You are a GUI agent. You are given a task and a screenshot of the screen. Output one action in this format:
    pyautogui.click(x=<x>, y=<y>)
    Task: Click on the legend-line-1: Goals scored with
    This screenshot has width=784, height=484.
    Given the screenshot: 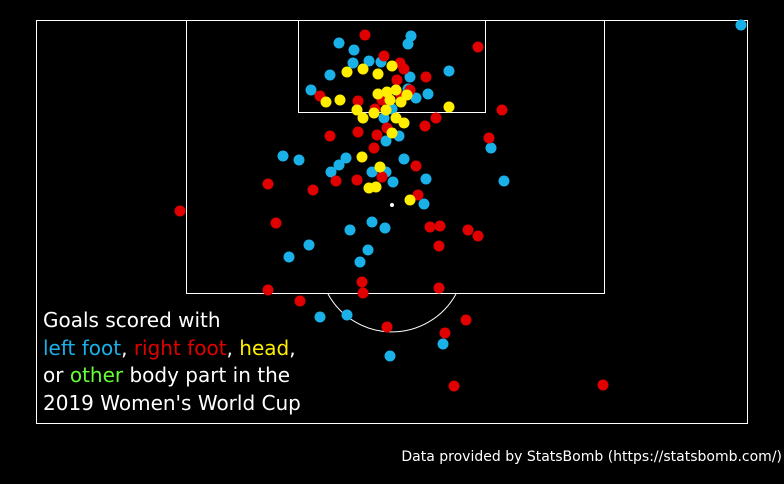 What is the action you would take?
    pyautogui.click(x=172, y=321)
    